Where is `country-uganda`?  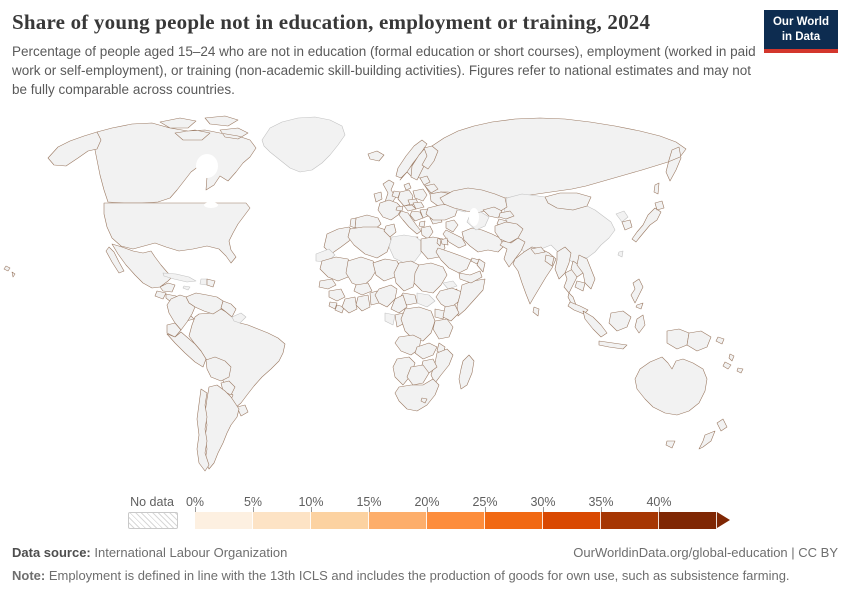 country-uganda is located at coordinates (440, 314).